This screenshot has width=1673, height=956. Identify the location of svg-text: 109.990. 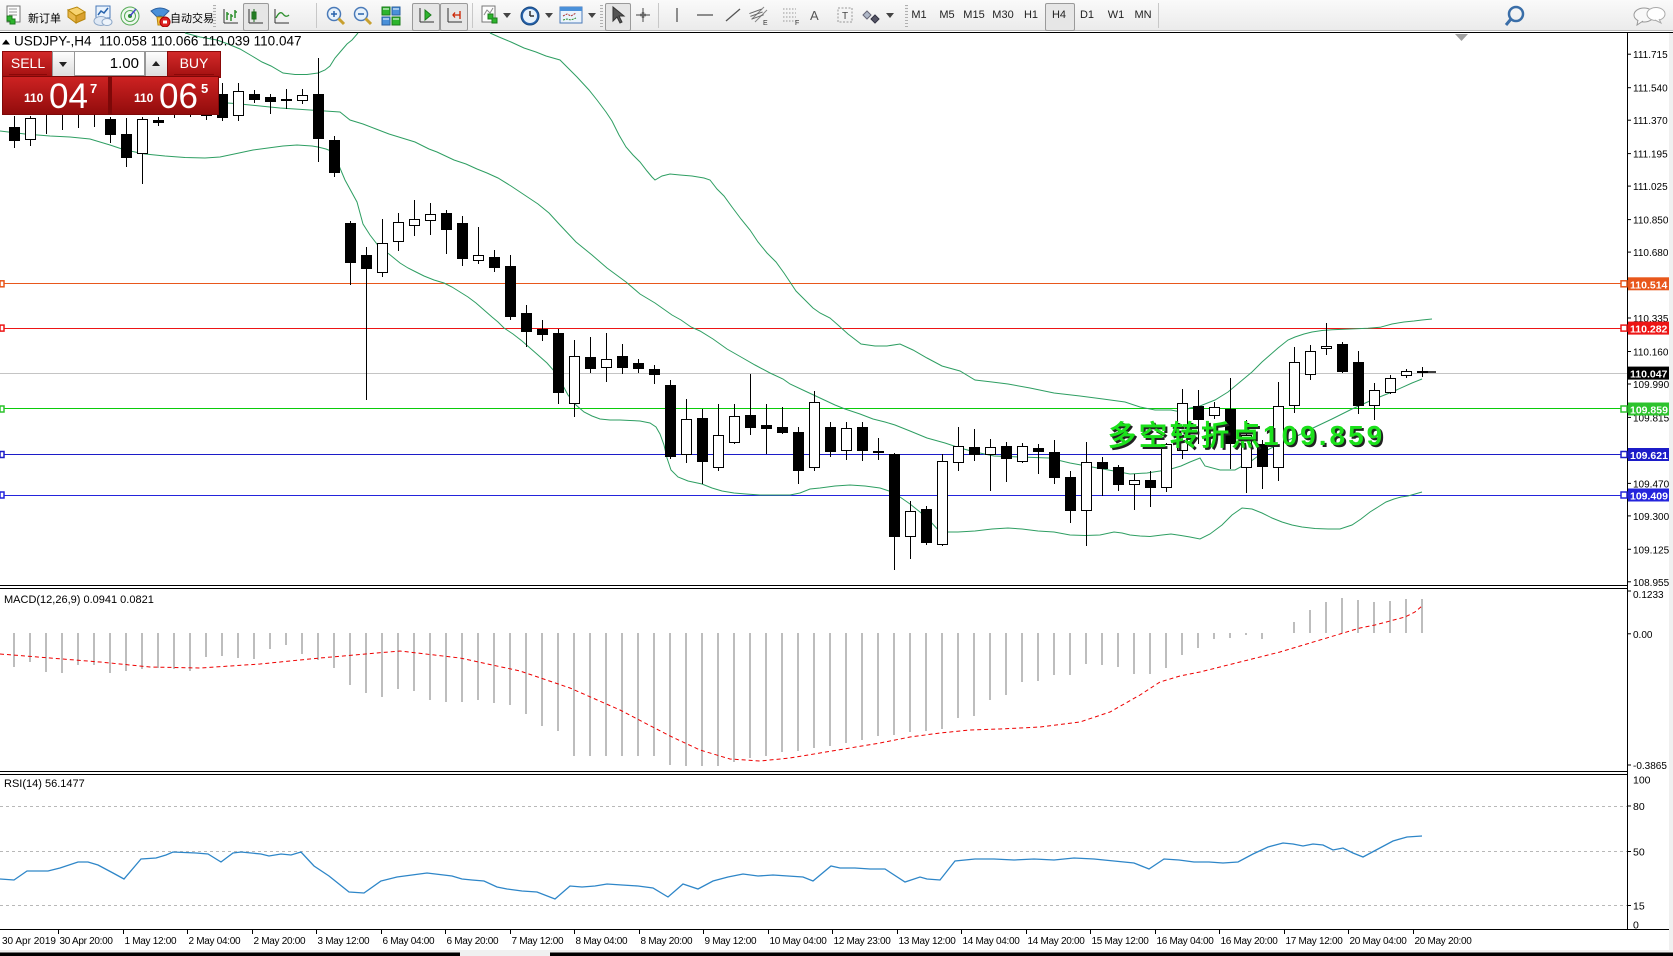
(1651, 385).